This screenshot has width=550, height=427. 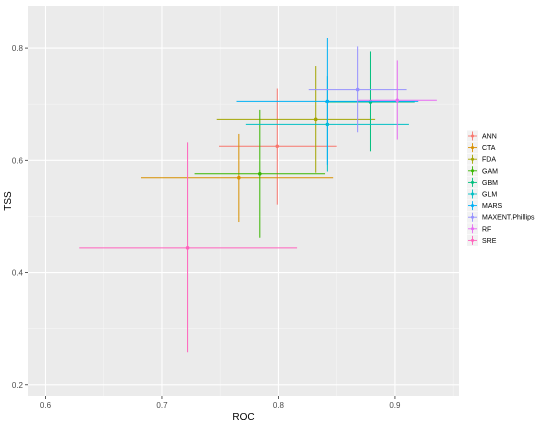 I want to click on x-axis-title: ROC, so click(x=243, y=417).